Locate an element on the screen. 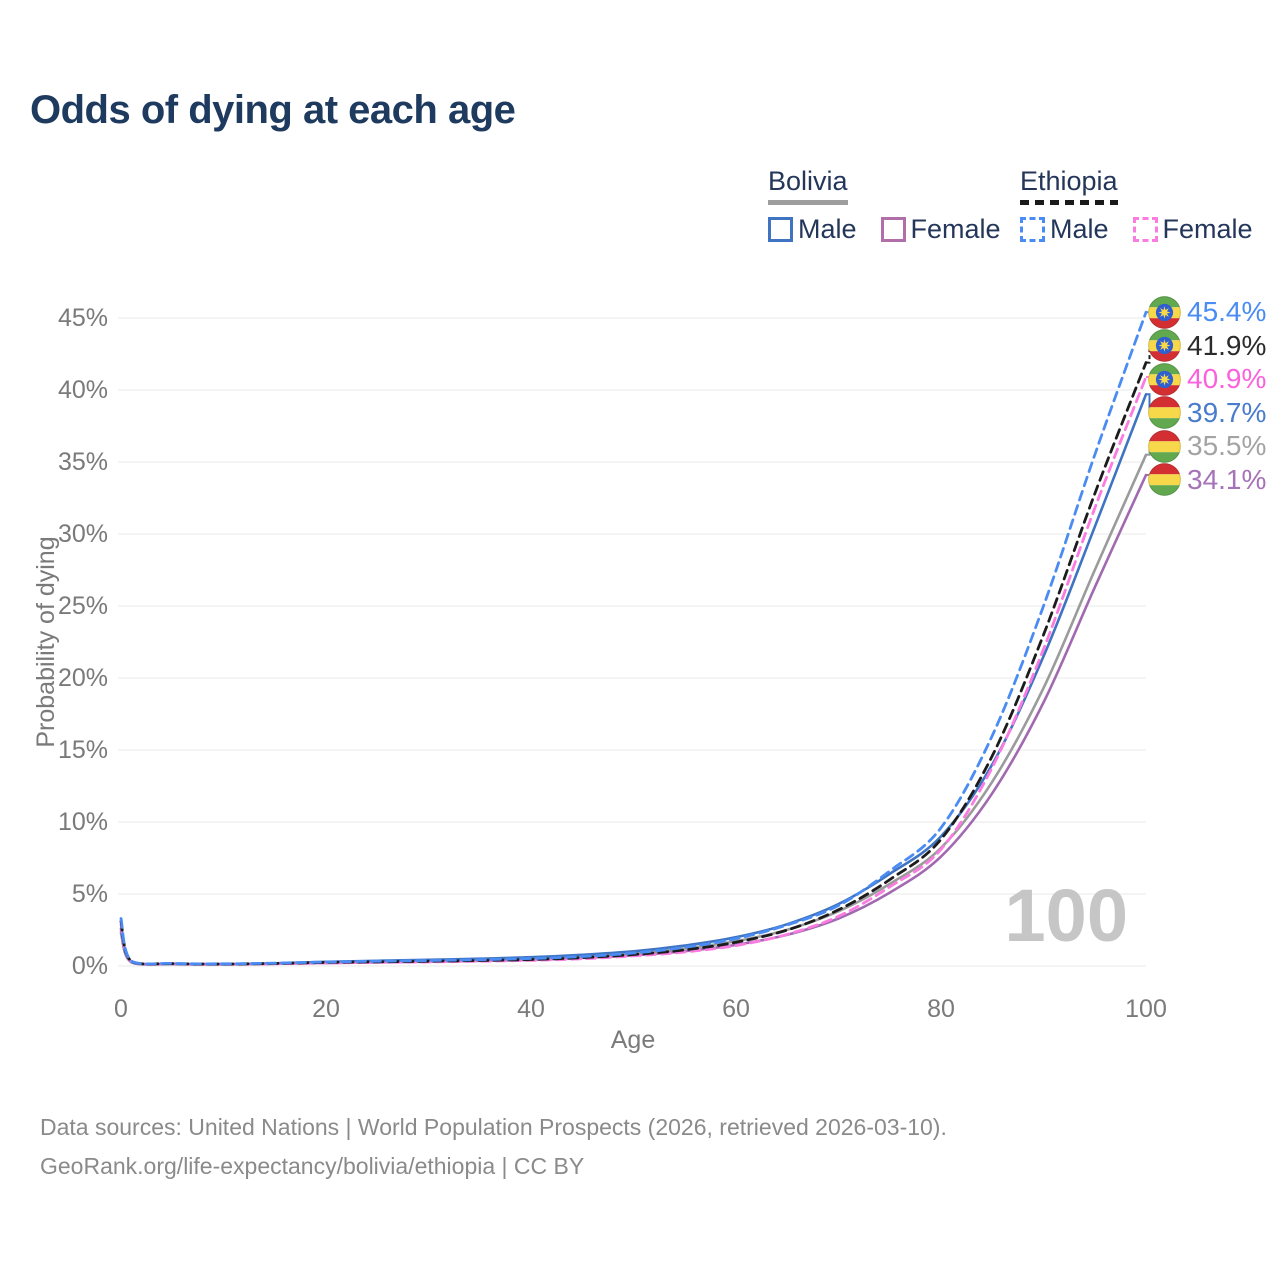 This screenshot has width=1280, height=1280. x-tick-label: 40 is located at coordinates (531, 1009).